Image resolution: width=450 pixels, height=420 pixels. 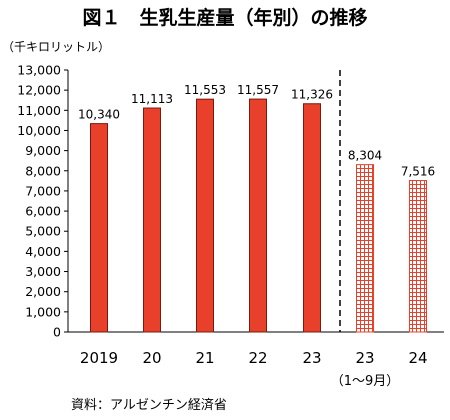 What do you see at coordinates (257, 358) in the screenshot?
I see `x-tick-label: 22` at bounding box center [257, 358].